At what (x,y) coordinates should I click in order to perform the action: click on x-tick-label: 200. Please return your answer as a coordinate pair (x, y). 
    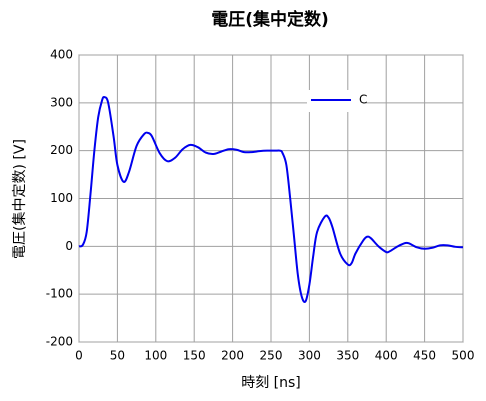
    Looking at the image, I should click on (232, 356).